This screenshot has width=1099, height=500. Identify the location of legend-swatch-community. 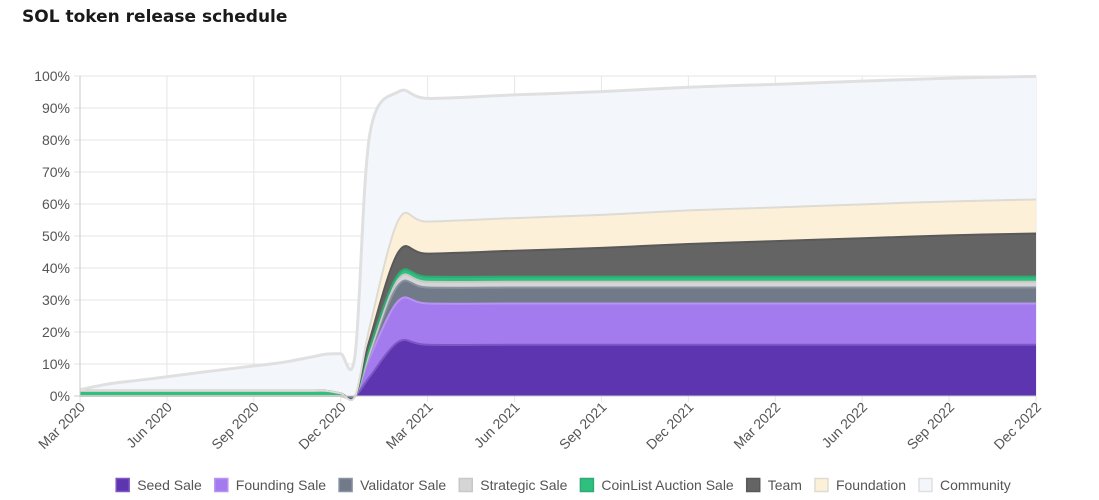
(925, 485).